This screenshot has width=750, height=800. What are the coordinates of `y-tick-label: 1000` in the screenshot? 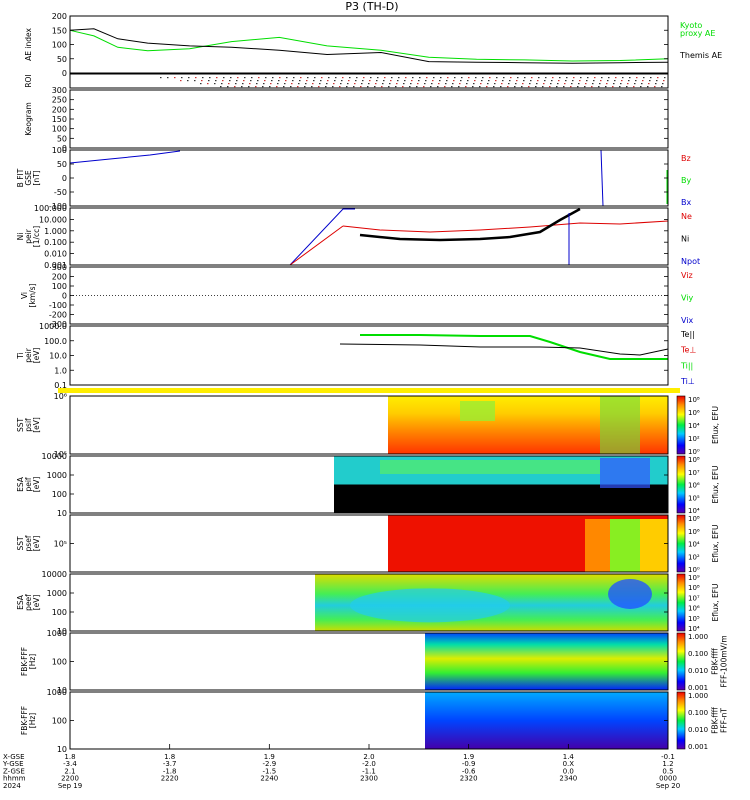 It's located at (57, 475).